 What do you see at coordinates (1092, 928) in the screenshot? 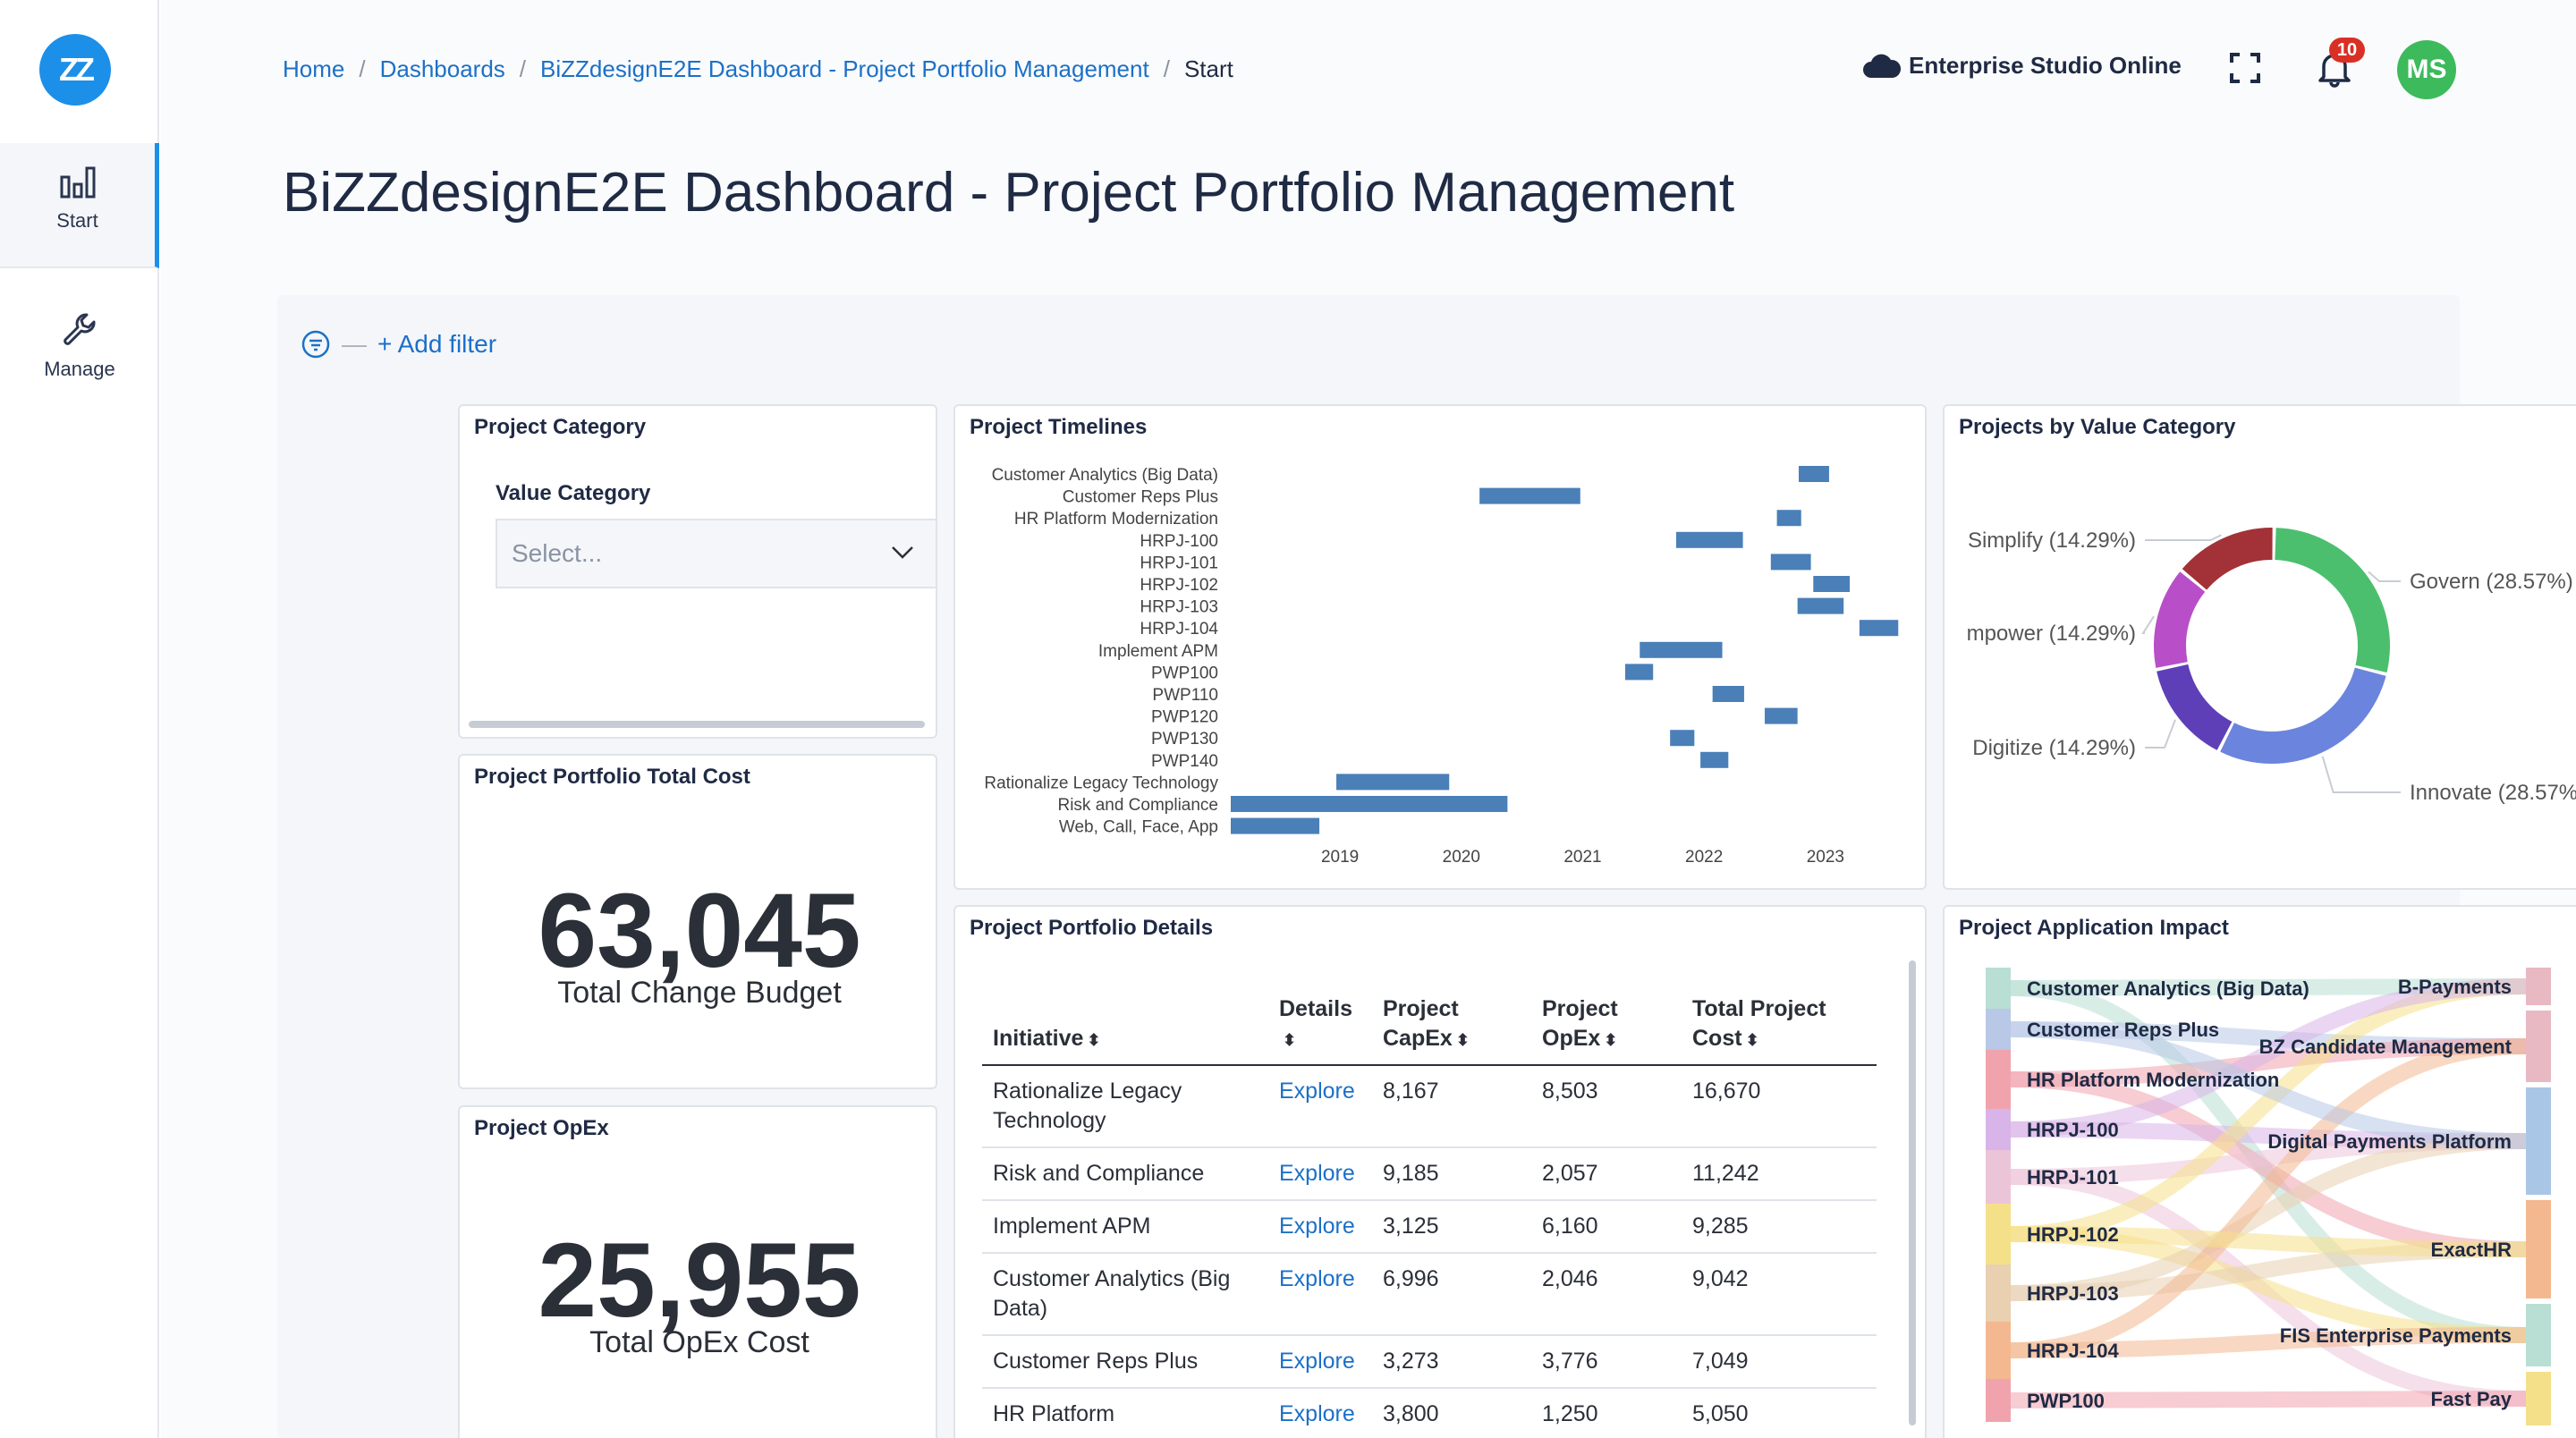
I see `card-title: Project Portfolio Details` at bounding box center [1092, 928].